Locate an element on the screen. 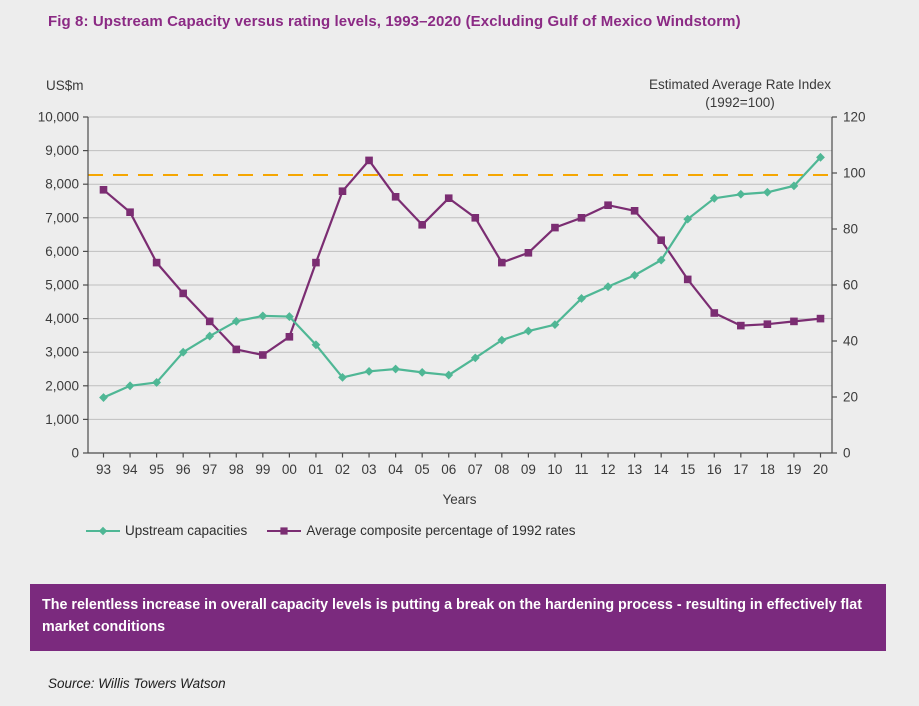  svg-text: 00 is located at coordinates (289, 469).